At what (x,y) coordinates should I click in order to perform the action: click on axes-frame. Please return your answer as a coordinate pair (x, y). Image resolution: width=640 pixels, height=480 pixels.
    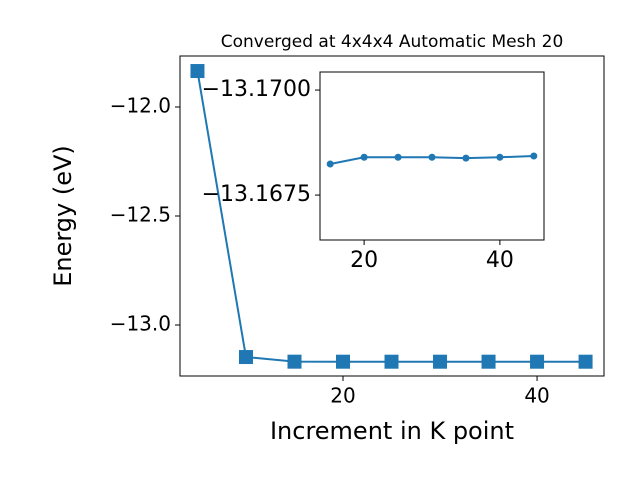
    Looking at the image, I should click on (432, 156).